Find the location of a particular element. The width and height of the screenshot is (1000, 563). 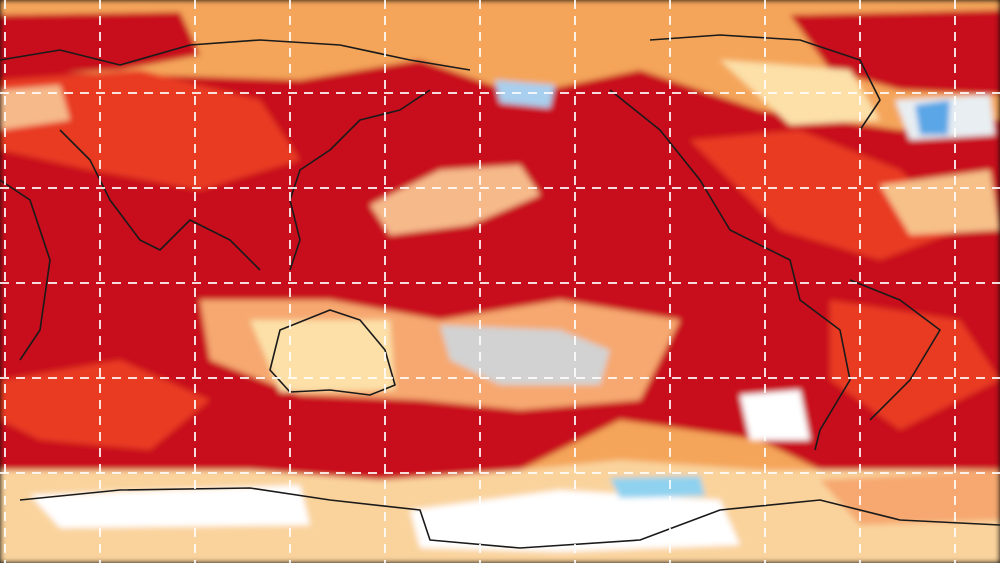

pale-region is located at coordinates (322, 356).